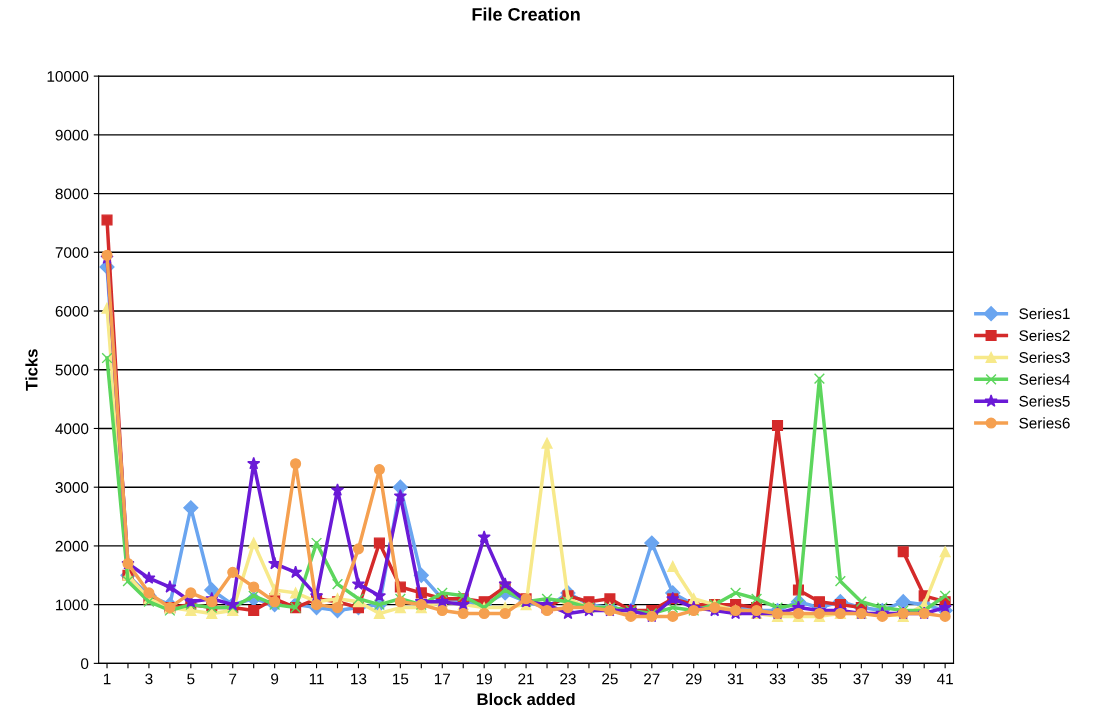  Describe the element at coordinates (191, 679) in the screenshot. I see `x-tick-label: 5` at that location.